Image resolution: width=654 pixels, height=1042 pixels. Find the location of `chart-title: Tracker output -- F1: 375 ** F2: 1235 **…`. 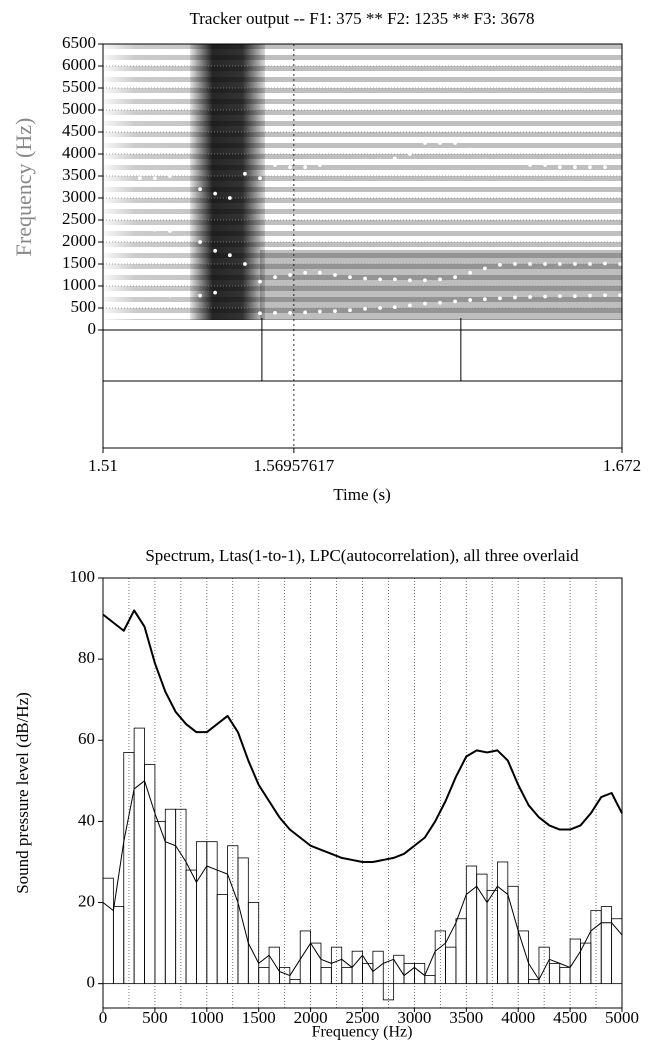

chart-title: Tracker output -- F1: 375 ** F2: 1235 **… is located at coordinates (361, 18).